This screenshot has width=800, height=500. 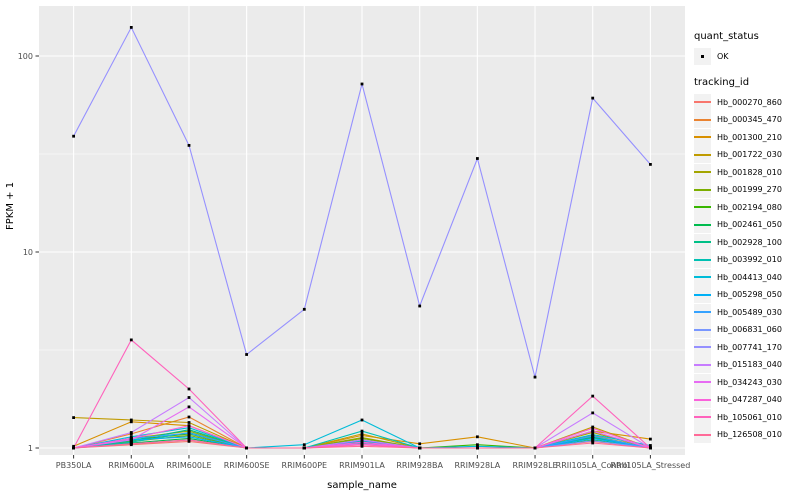 I want to click on x-tick-label: RRIM600LA, so click(x=131, y=465).